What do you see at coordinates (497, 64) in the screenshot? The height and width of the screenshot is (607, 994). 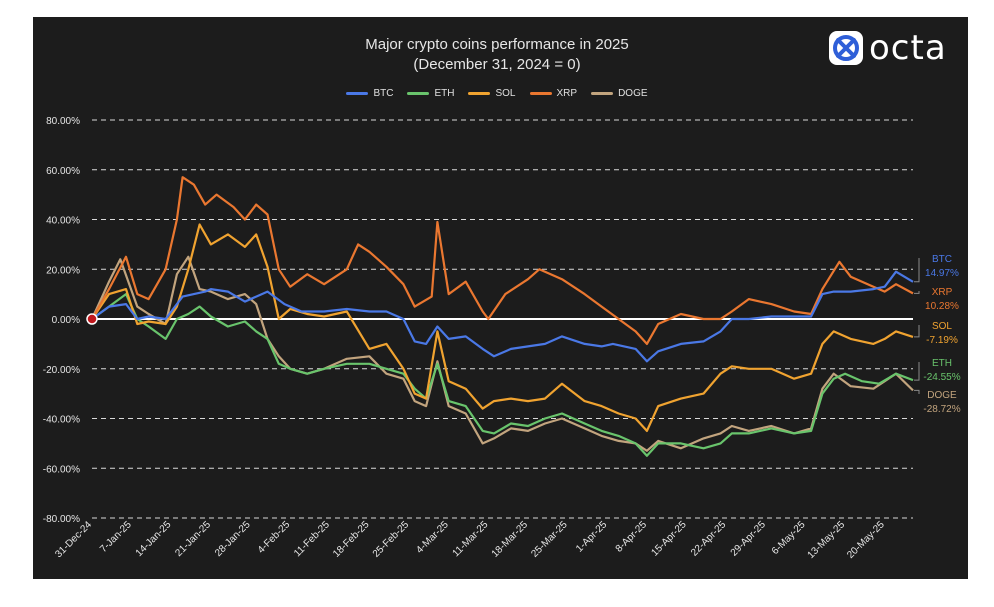 I see `chart-subtitle: (December 31, 2024 = 0)` at bounding box center [497, 64].